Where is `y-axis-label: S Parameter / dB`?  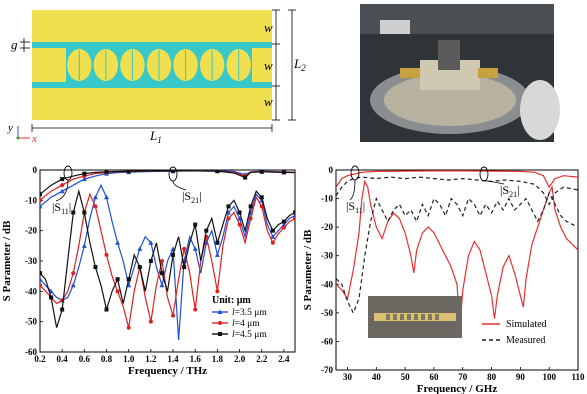 y-axis-label: S Parameter / dB is located at coordinates (7, 260).